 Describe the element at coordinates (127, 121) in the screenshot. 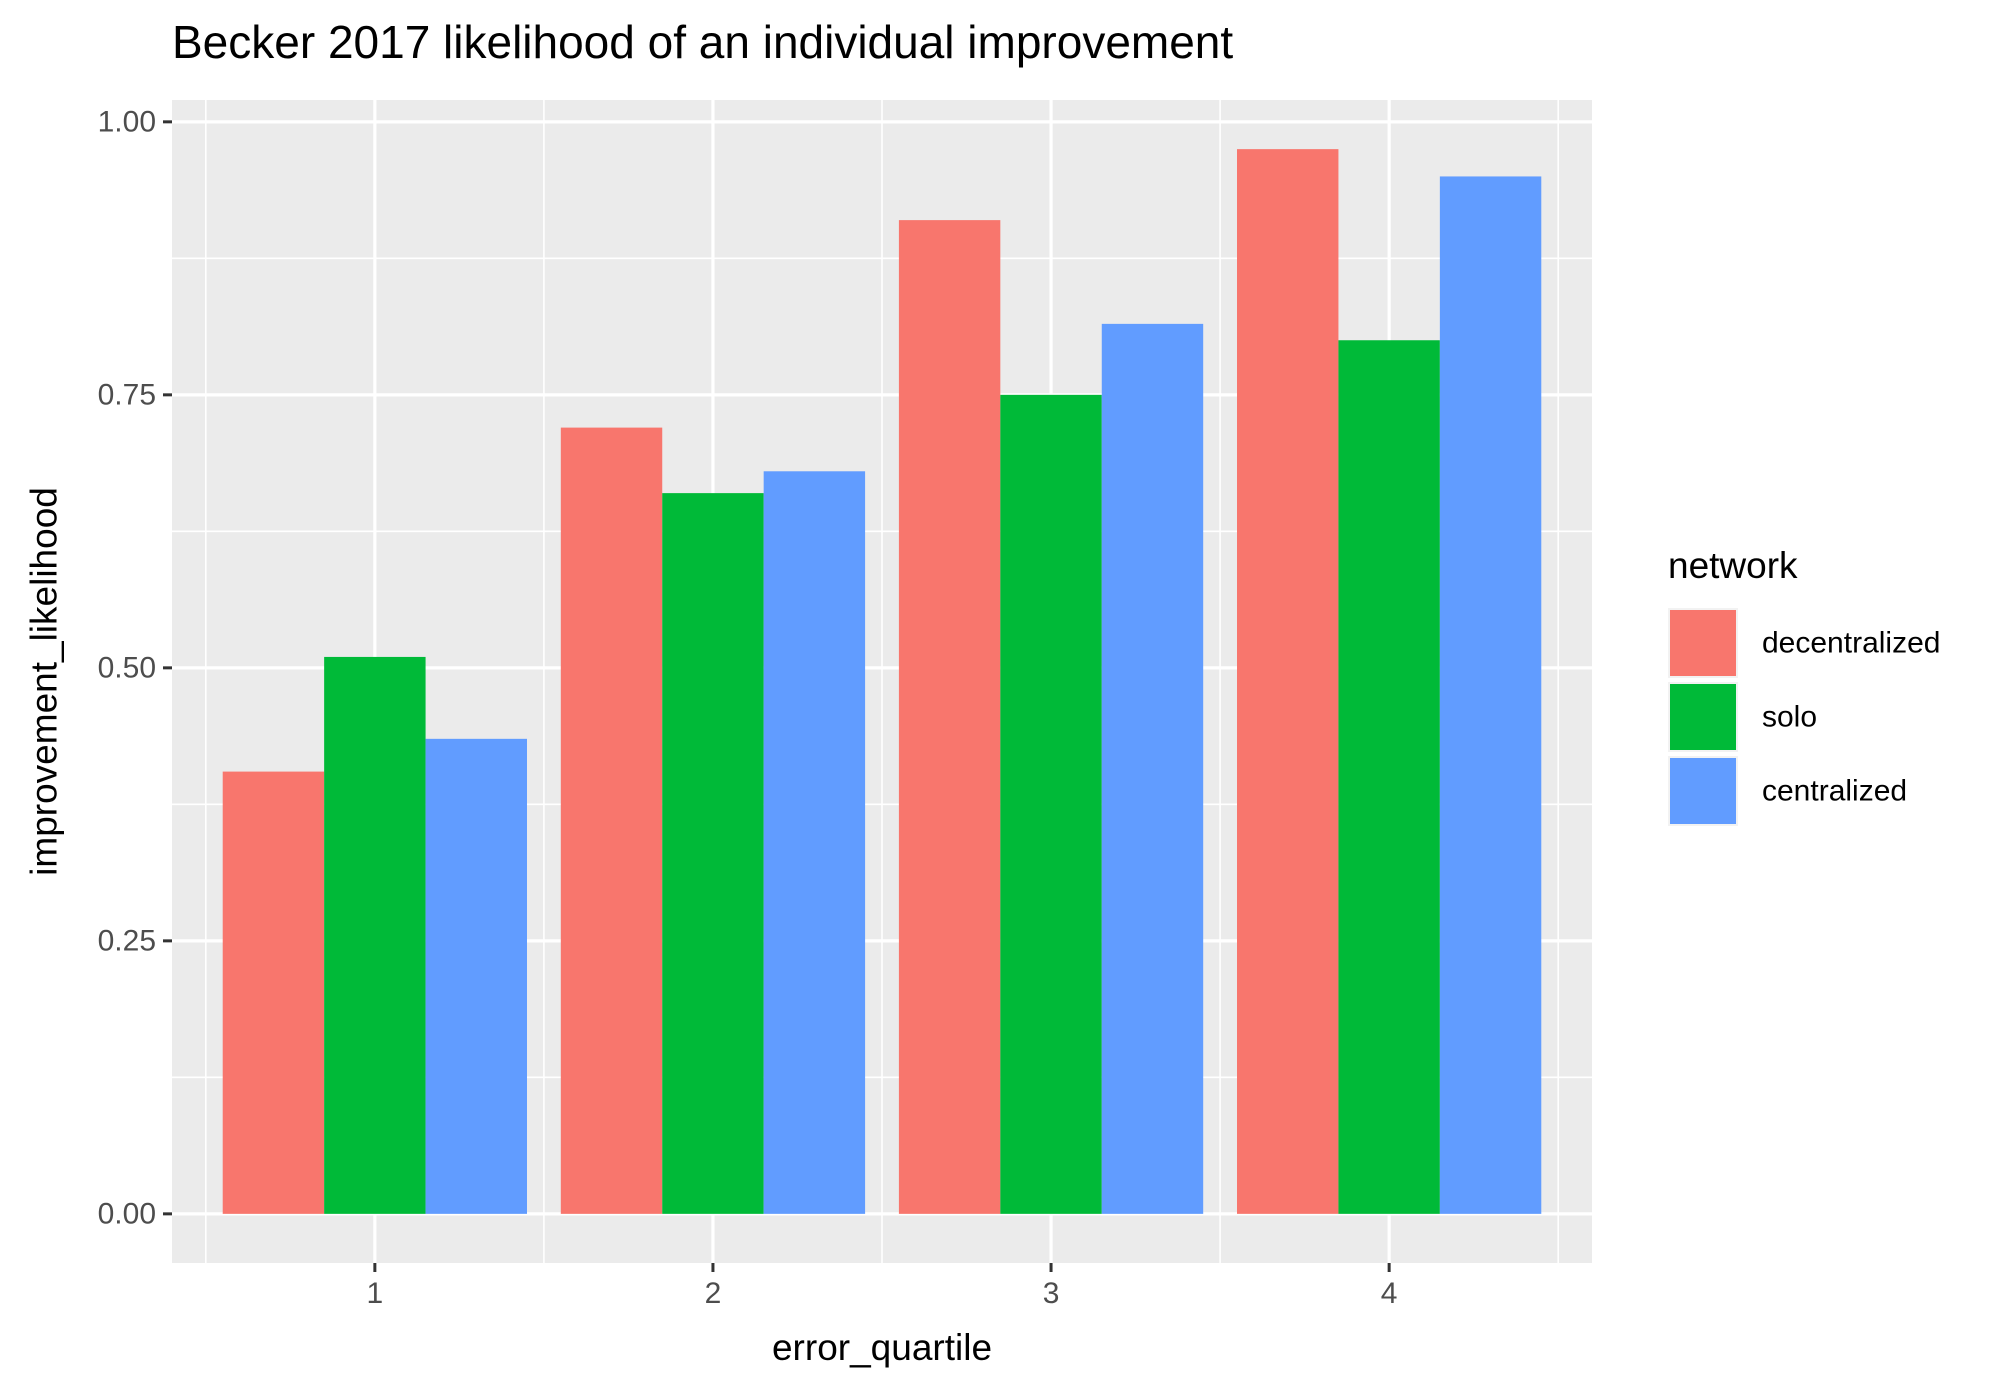

I see `y-tick-label: 1.00` at that location.